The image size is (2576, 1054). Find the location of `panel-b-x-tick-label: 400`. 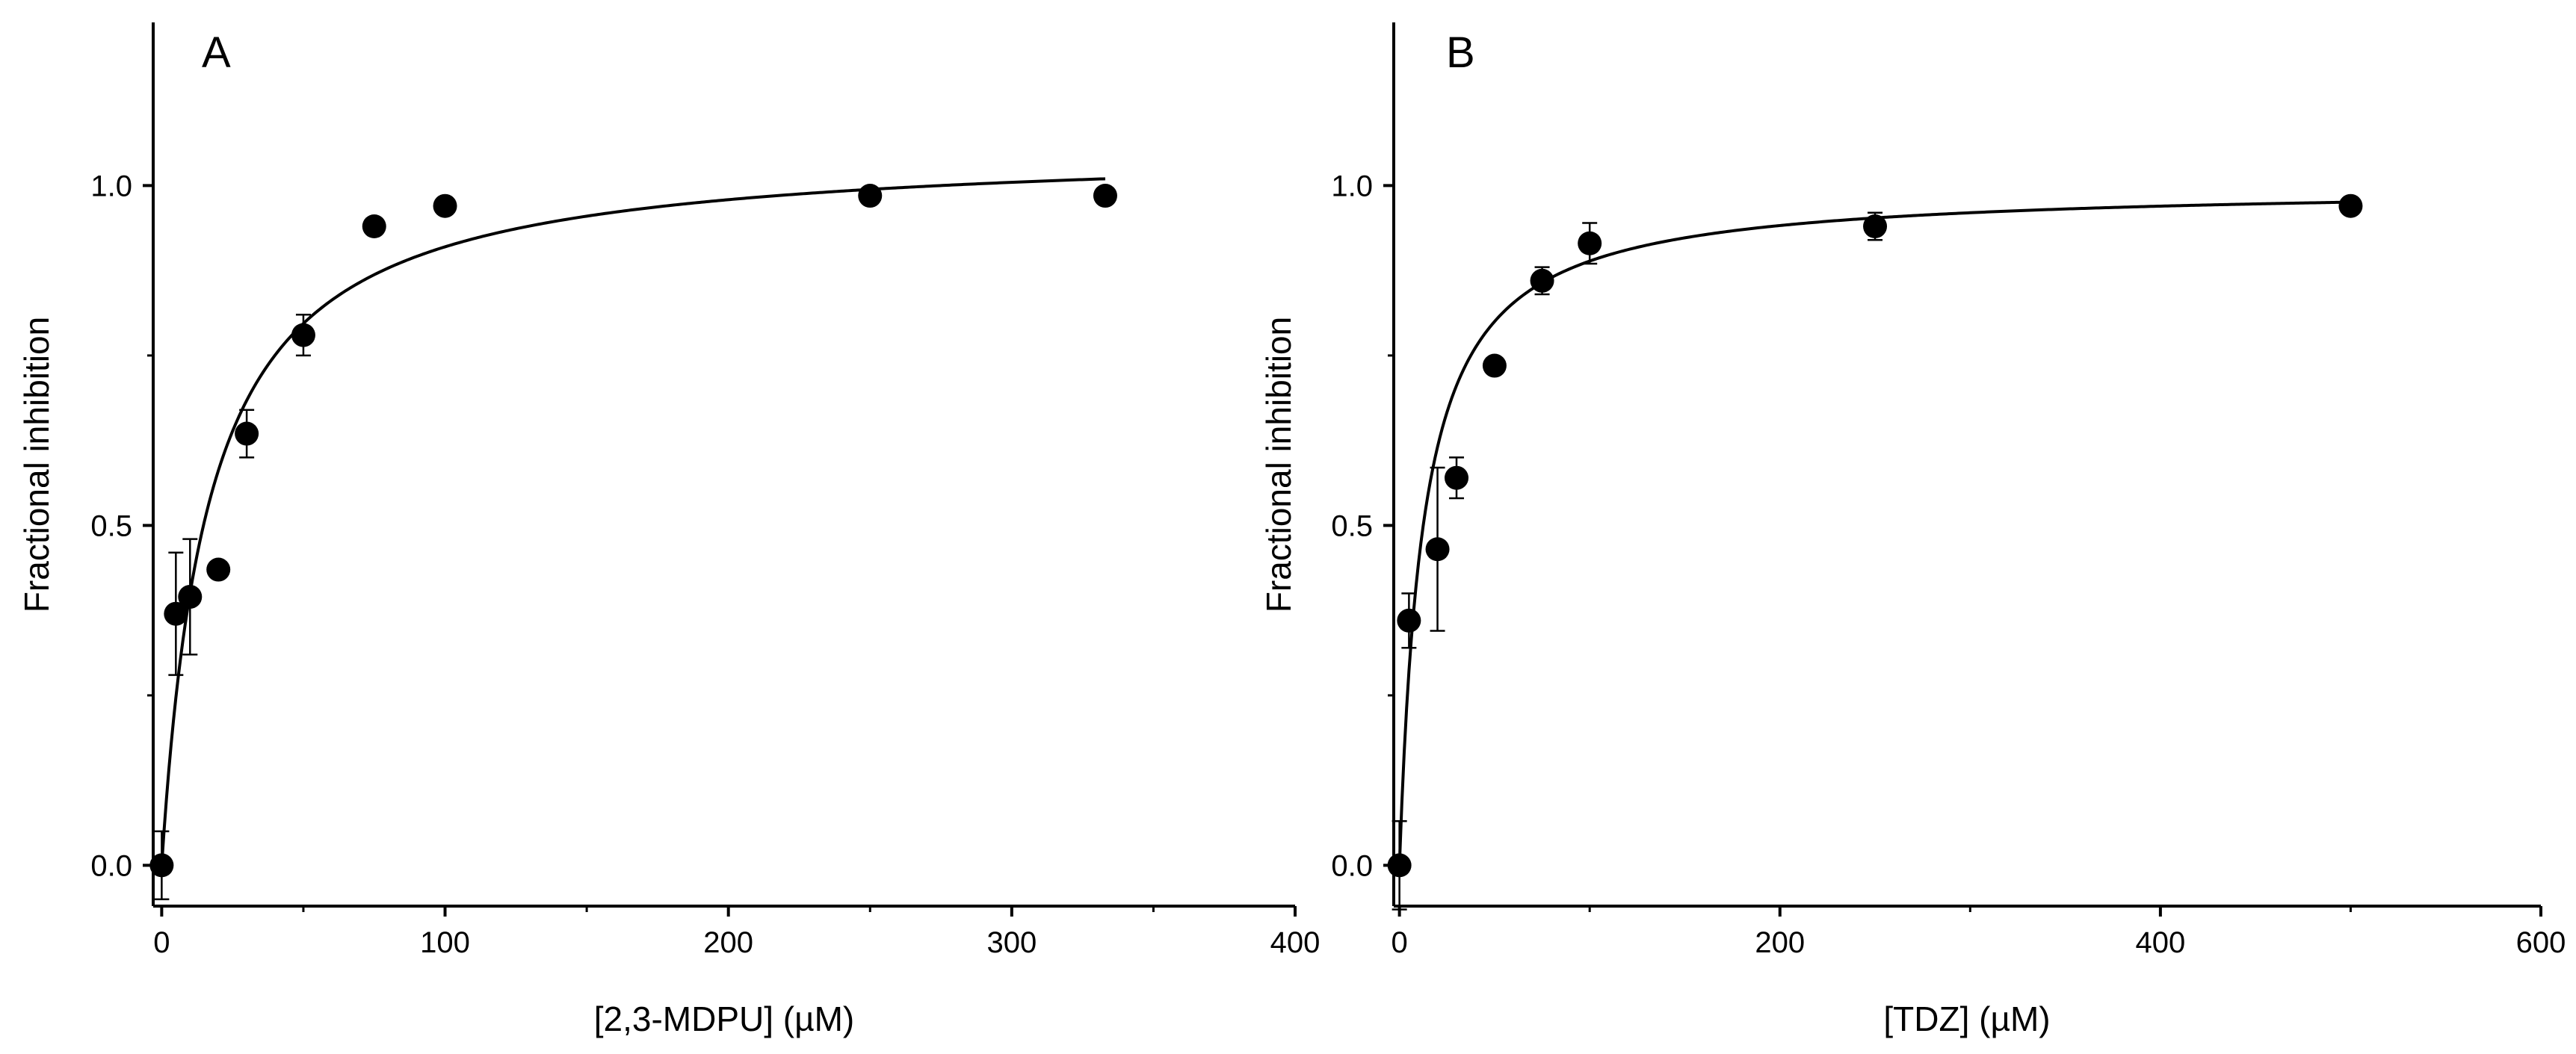

panel-b-x-tick-label: 400 is located at coordinates (2161, 942).